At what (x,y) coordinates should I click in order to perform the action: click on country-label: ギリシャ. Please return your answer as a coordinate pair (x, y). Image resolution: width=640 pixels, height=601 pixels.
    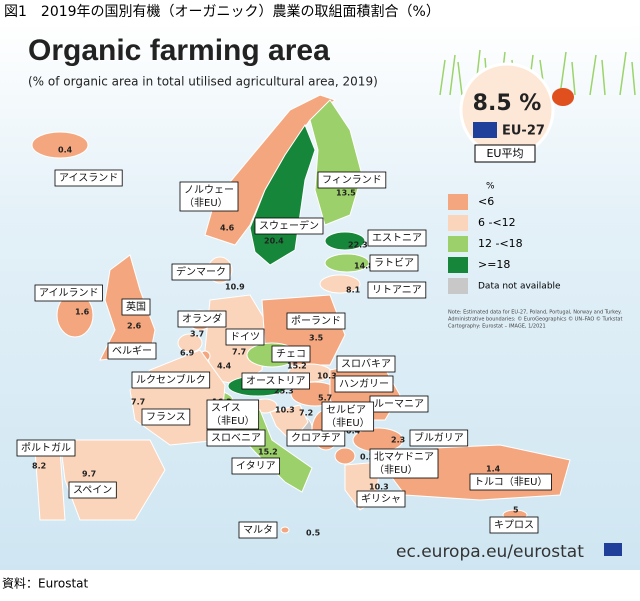
    Looking at the image, I should click on (381, 499).